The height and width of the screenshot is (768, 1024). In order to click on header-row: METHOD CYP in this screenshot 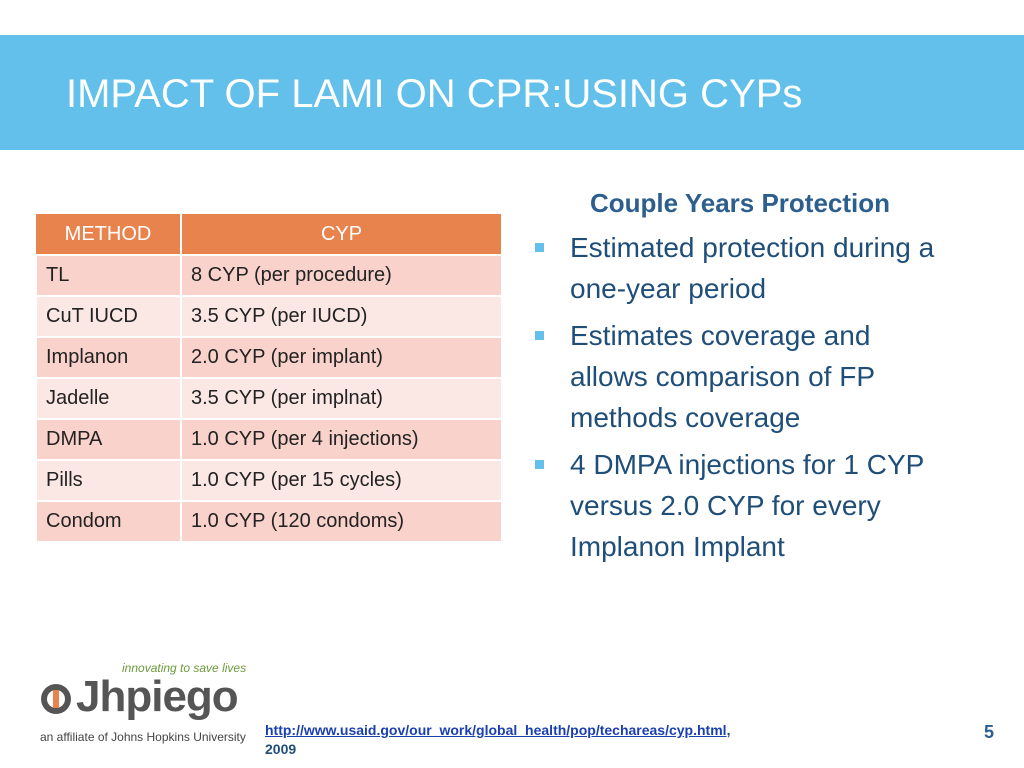, I will do `click(269, 234)`.